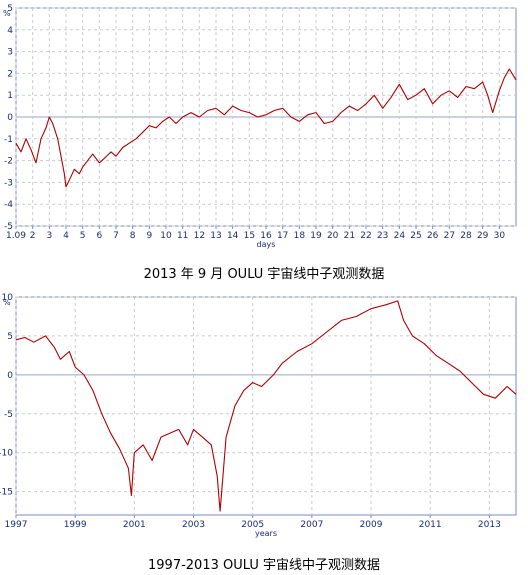 This screenshot has width=528, height=575. What do you see at coordinates (371, 525) in the screenshot?
I see `chart2-x-tick-label: 2009` at bounding box center [371, 525].